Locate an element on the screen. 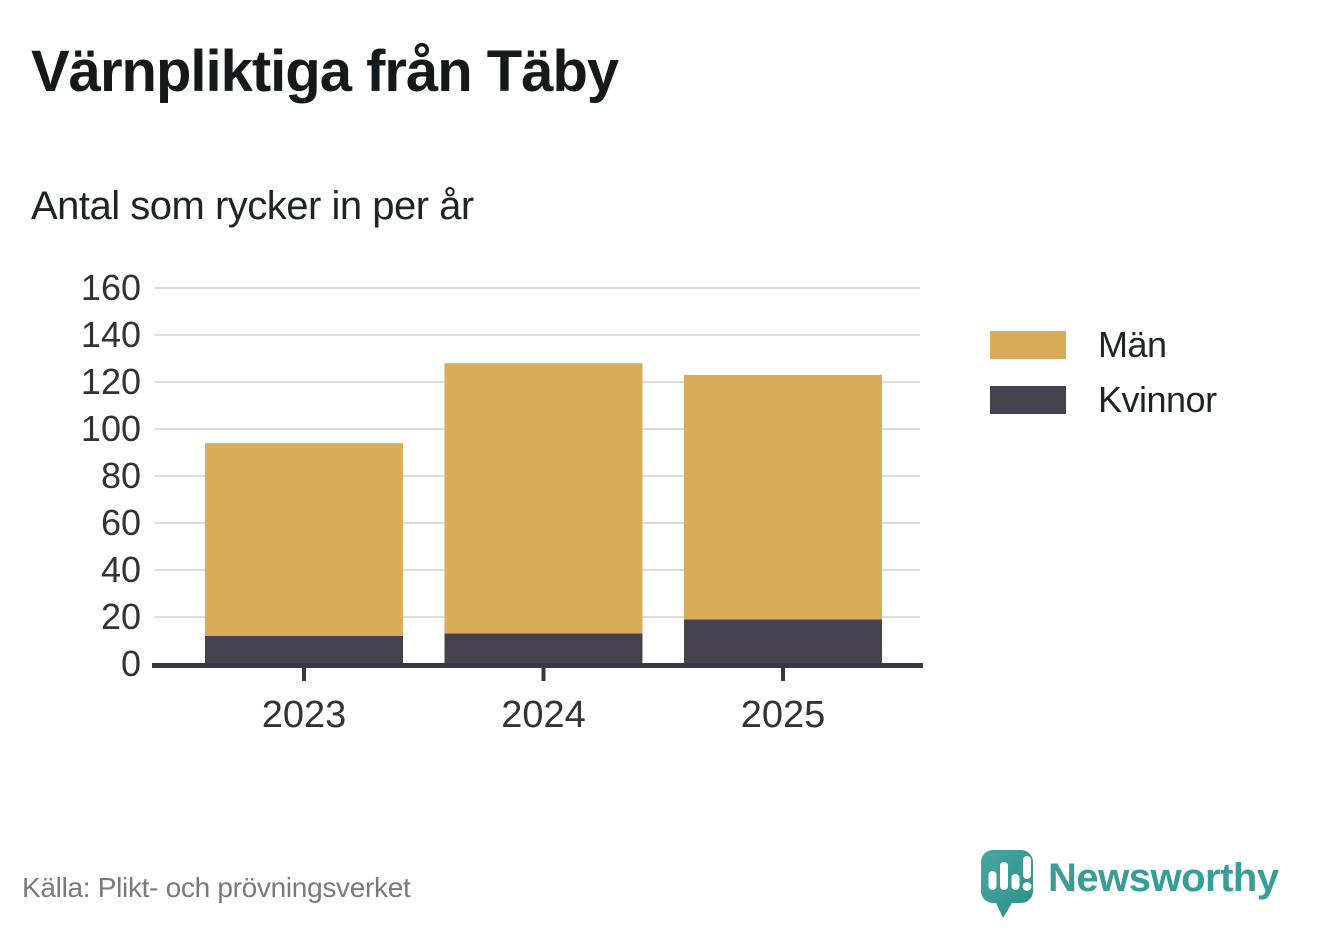  brand-name: Newsworthy is located at coordinates (1163, 878).